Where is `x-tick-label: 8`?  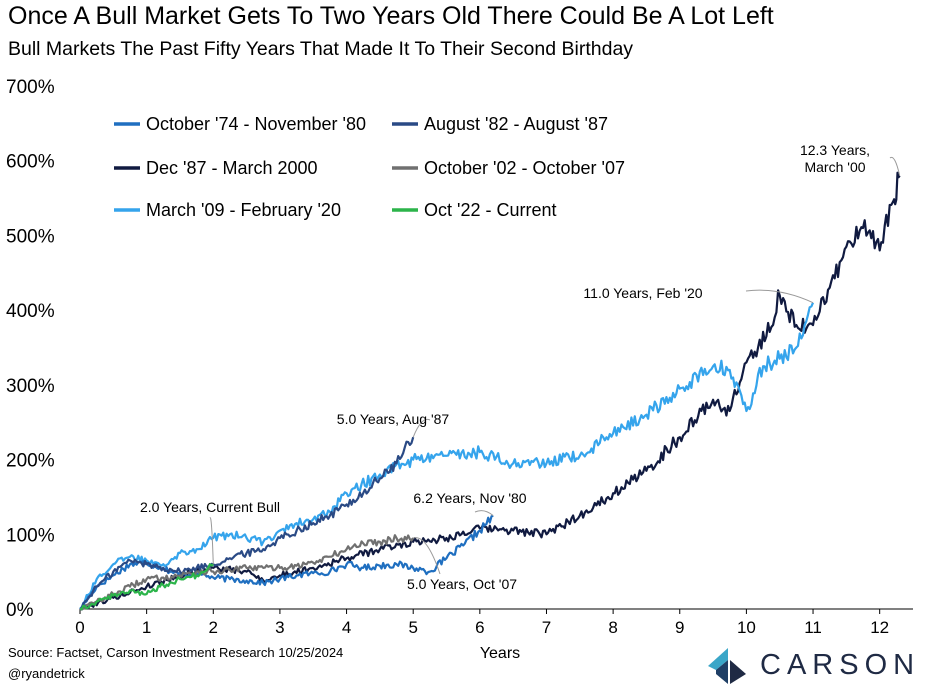 x-tick-label: 8 is located at coordinates (612, 627).